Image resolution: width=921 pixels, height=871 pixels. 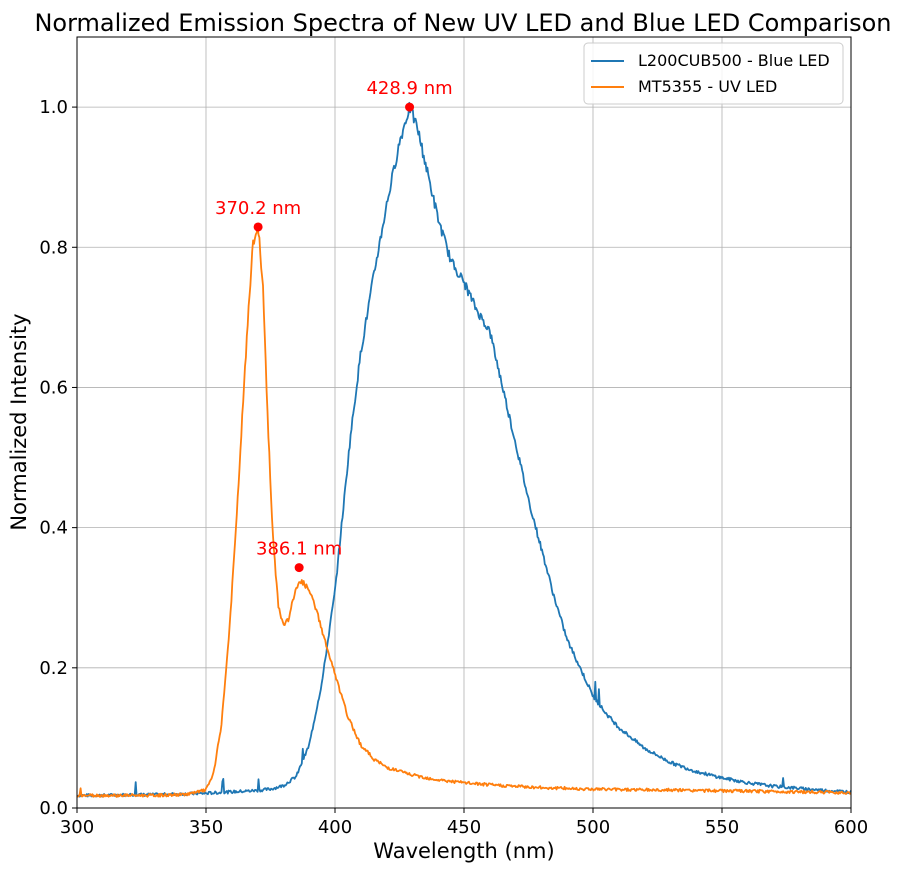 I want to click on y-tick-label: 0.6, so click(x=53, y=387).